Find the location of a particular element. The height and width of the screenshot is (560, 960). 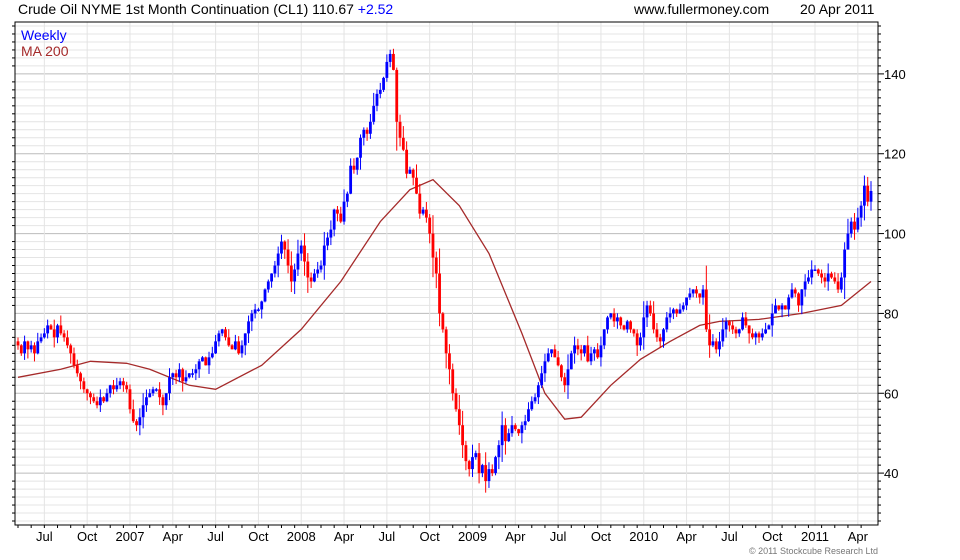

x-tick-label: Oct is located at coordinates (258, 536).